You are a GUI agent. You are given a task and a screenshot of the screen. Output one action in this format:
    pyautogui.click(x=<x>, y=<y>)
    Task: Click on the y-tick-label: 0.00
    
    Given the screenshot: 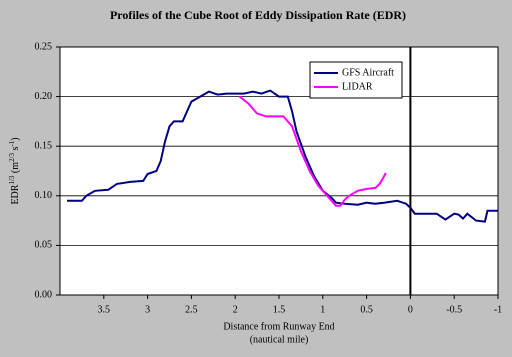 What is the action you would take?
    pyautogui.click(x=44, y=294)
    